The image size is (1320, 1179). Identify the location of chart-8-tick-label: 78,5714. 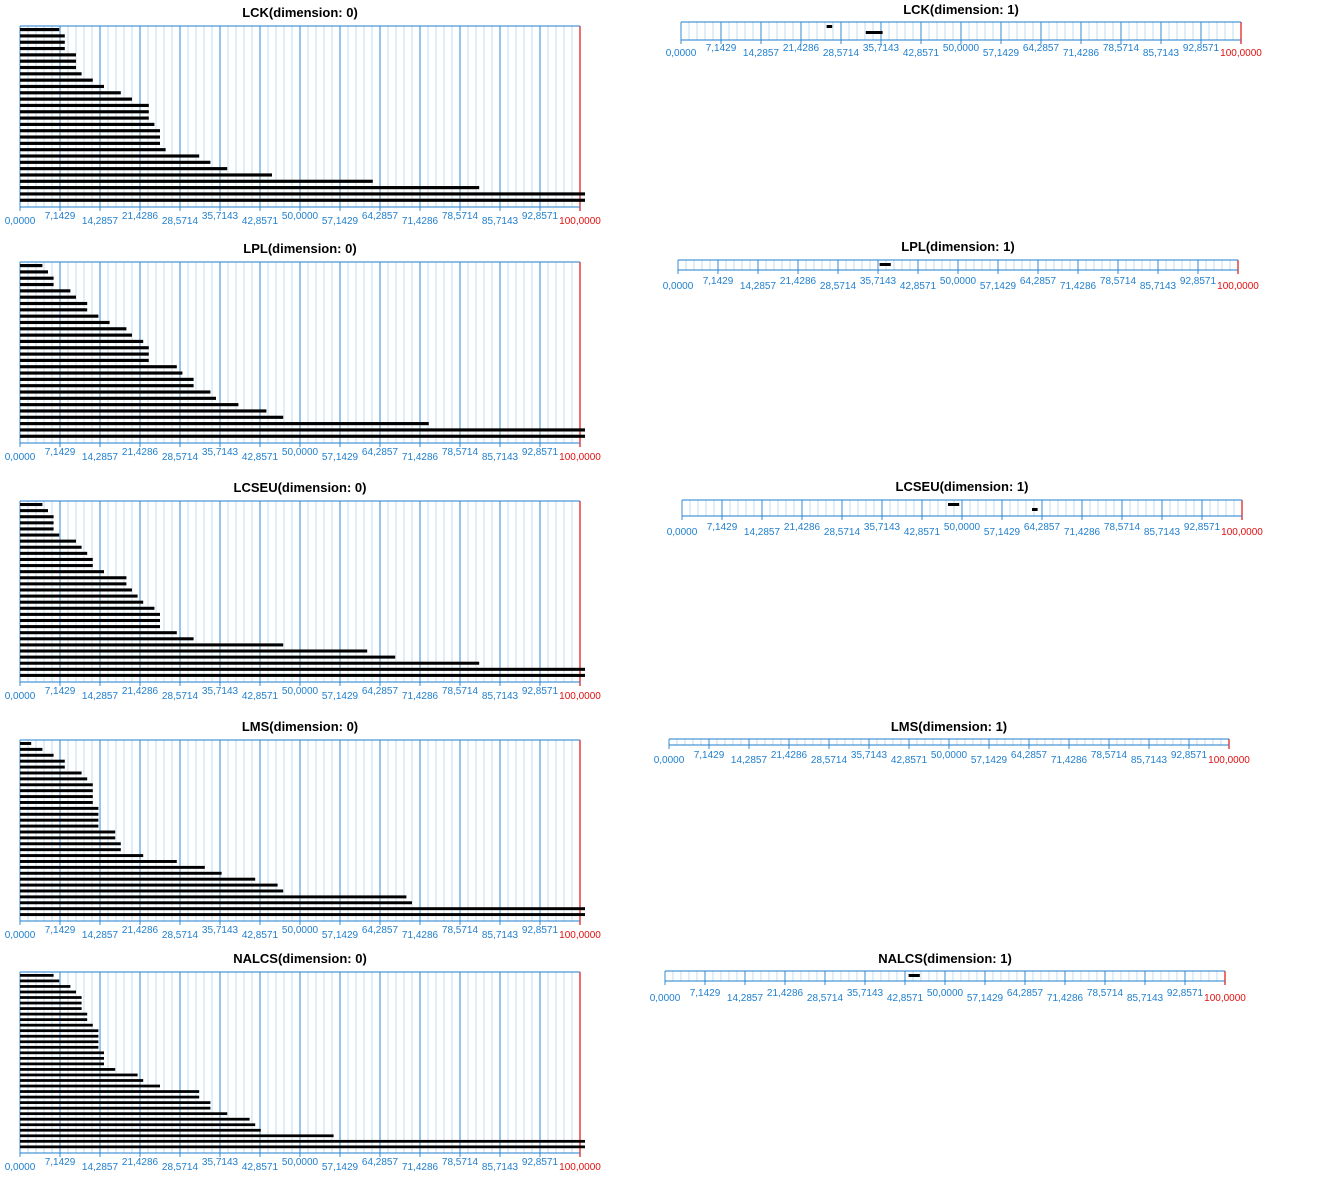
(460, 1162).